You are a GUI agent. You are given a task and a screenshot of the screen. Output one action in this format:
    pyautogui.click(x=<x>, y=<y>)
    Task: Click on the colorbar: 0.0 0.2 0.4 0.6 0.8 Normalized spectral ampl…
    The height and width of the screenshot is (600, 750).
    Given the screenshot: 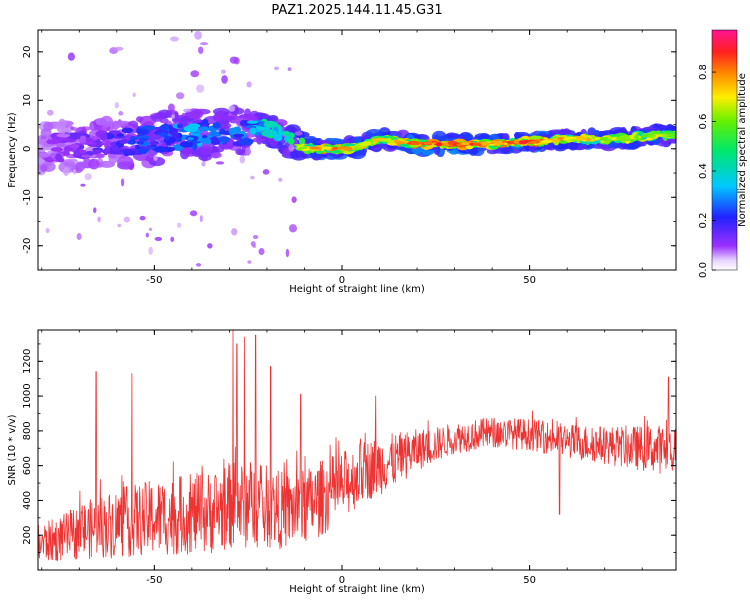 What is the action you would take?
    pyautogui.click(x=723, y=153)
    